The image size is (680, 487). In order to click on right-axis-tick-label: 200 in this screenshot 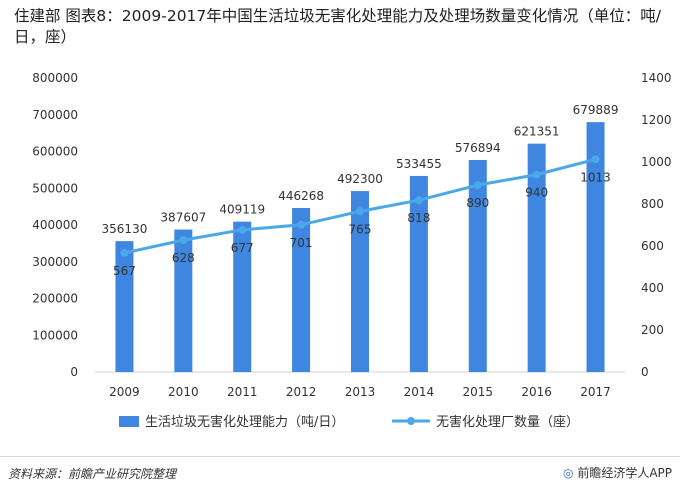, I will do `click(652, 330)`.